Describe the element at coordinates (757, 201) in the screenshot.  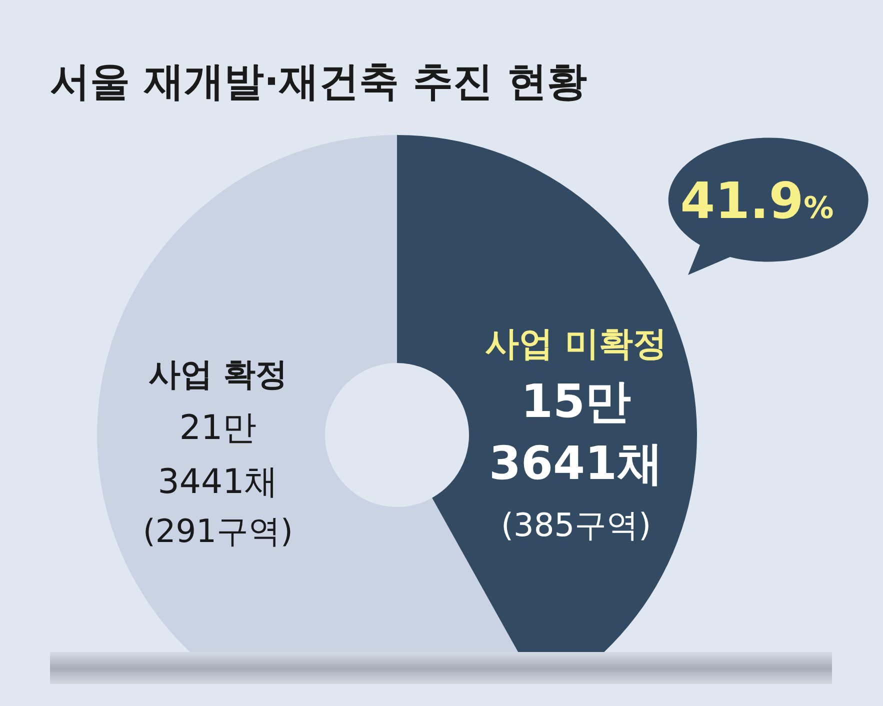
I see `text: 41.9%` at that location.